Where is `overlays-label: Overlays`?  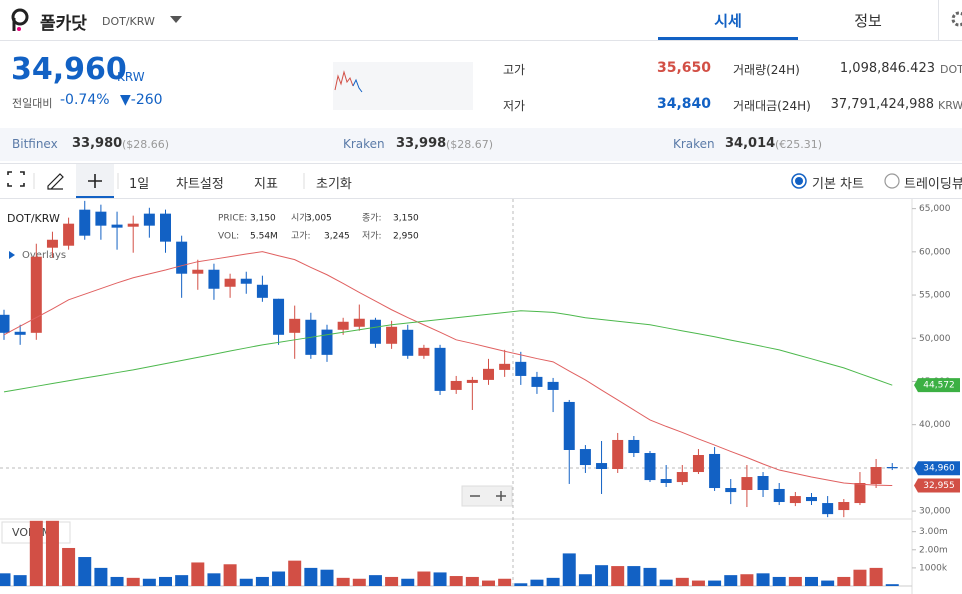 overlays-label: Overlays is located at coordinates (44, 255).